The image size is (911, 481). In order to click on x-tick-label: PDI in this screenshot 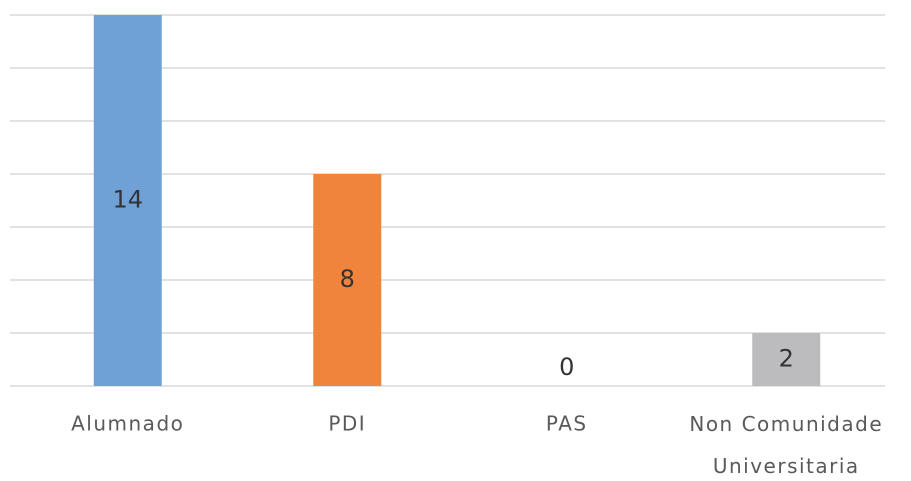, I will do `click(347, 424)`.